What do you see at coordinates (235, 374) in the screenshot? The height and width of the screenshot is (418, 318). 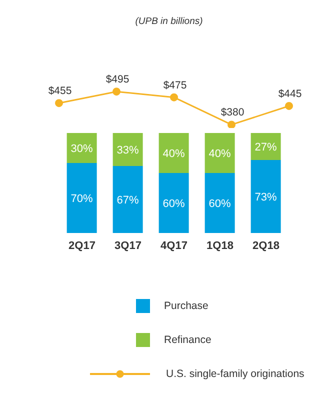 I see `text: U.S. single-family originations` at bounding box center [235, 374].